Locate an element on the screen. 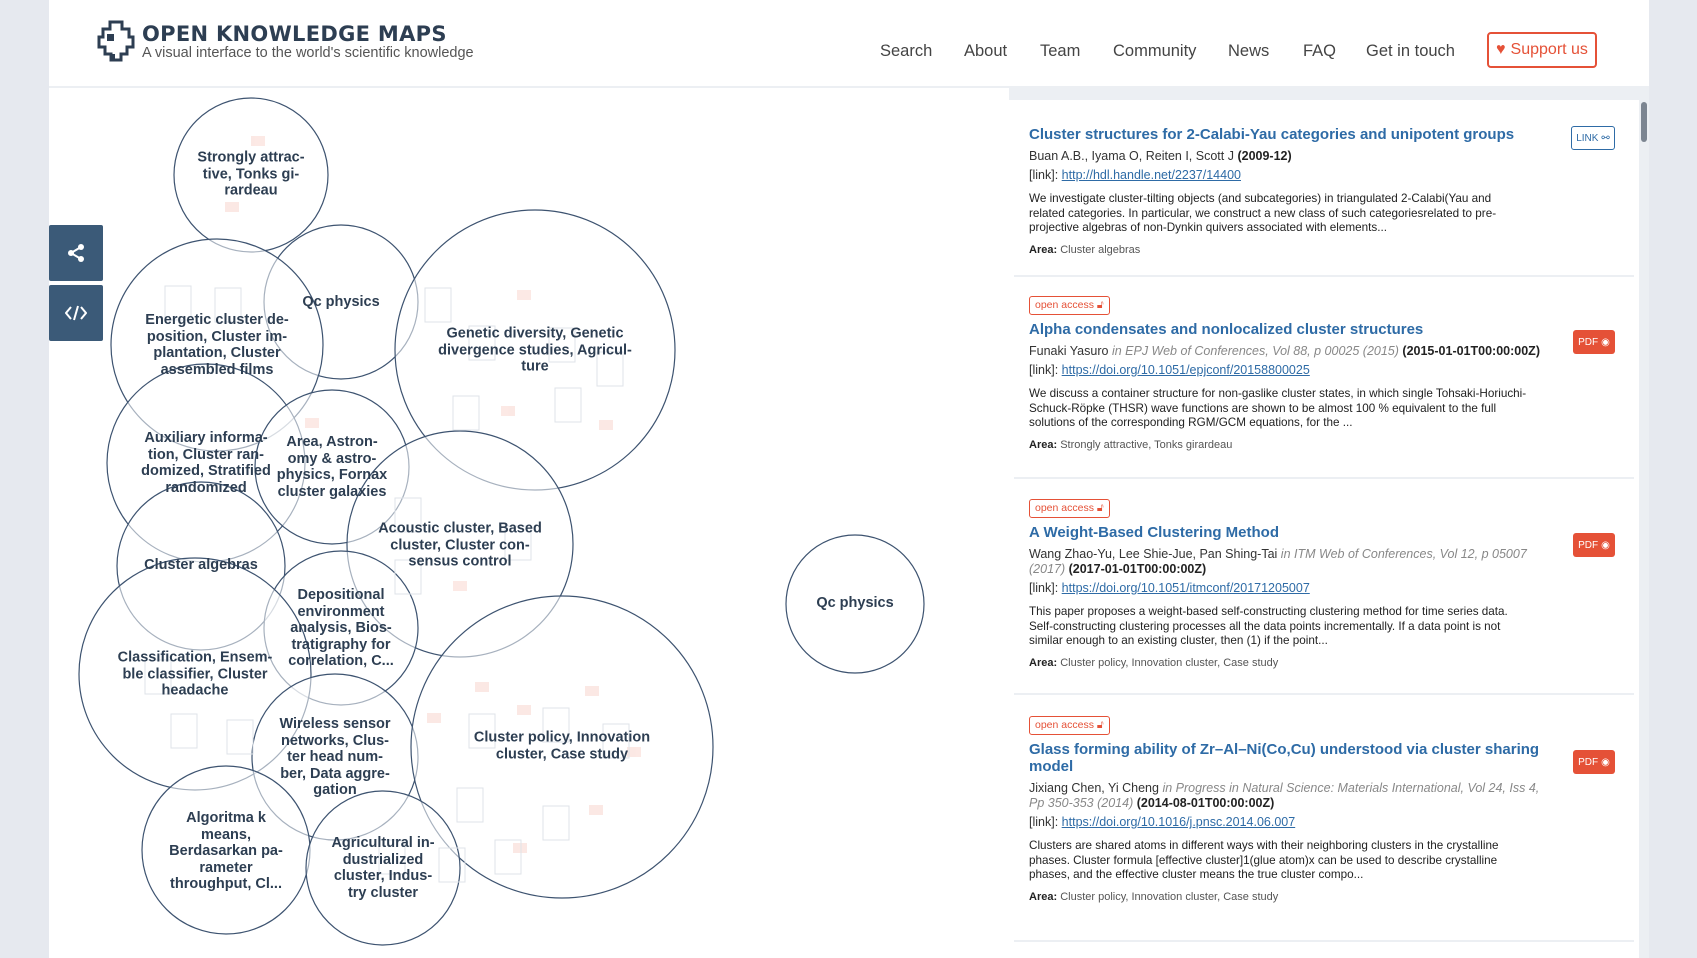 The image size is (1697, 958). support-label: Support us is located at coordinates (1549, 49).